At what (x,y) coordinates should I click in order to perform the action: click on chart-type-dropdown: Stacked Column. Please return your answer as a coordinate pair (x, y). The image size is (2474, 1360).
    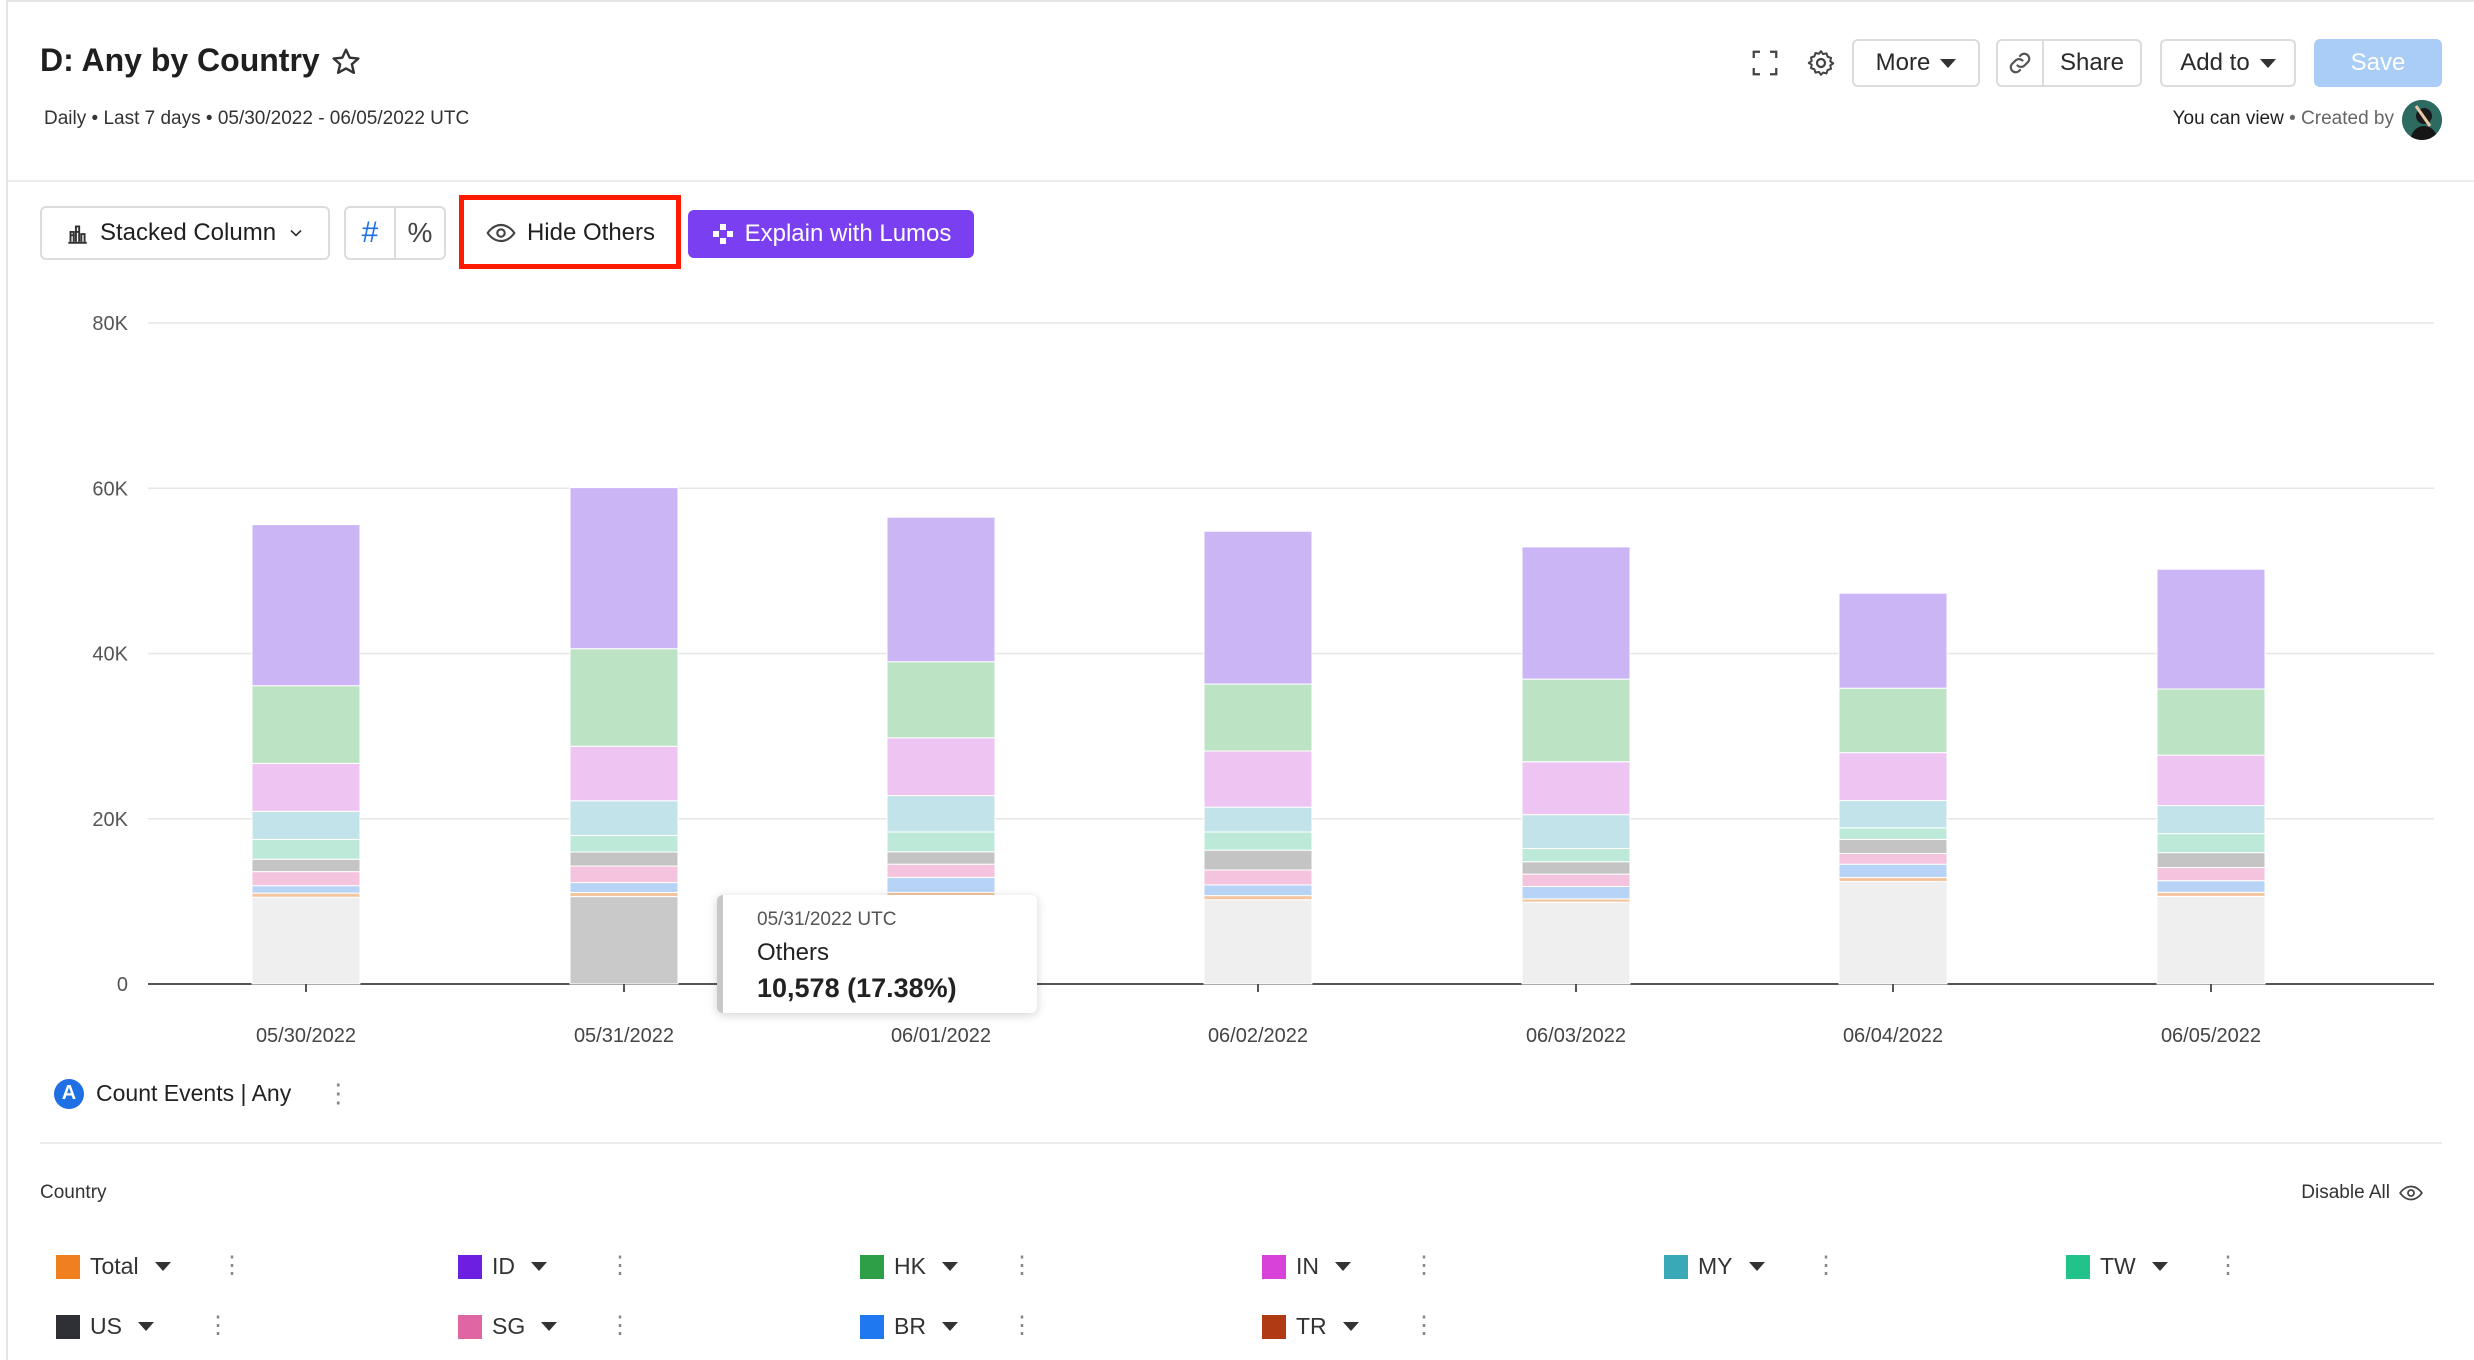
    Looking at the image, I should click on (185, 233).